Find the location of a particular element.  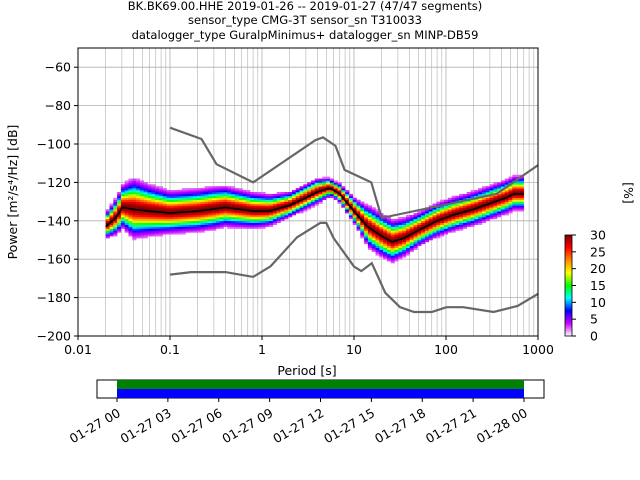

low-noise-model-line is located at coordinates (353, 267).